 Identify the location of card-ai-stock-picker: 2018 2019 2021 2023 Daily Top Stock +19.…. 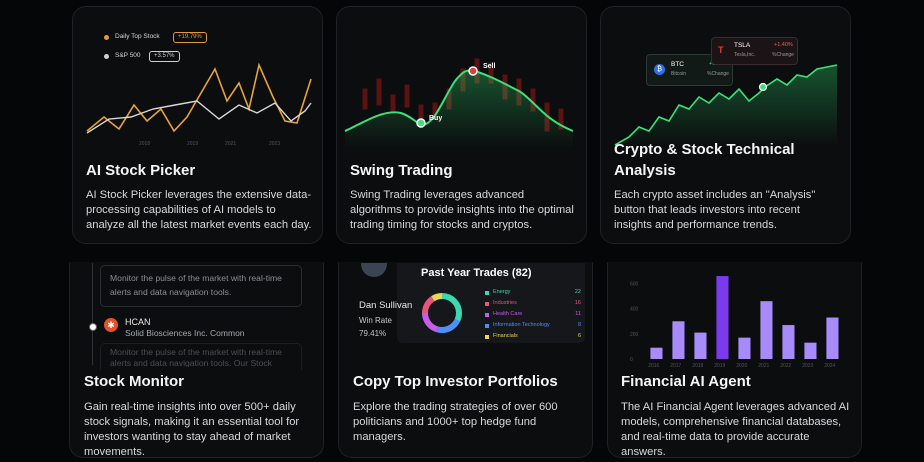
(197, 125).